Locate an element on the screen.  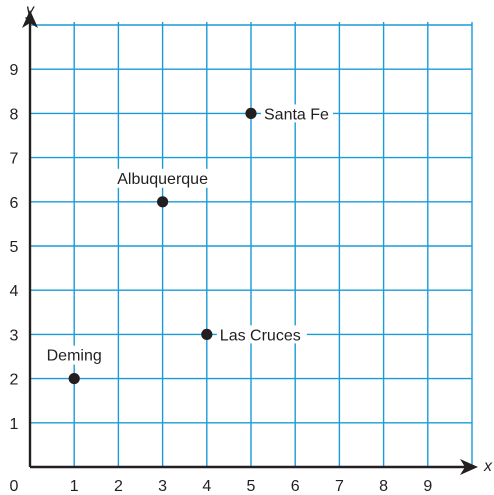
x-tick-label: 0 is located at coordinates (14, 486).